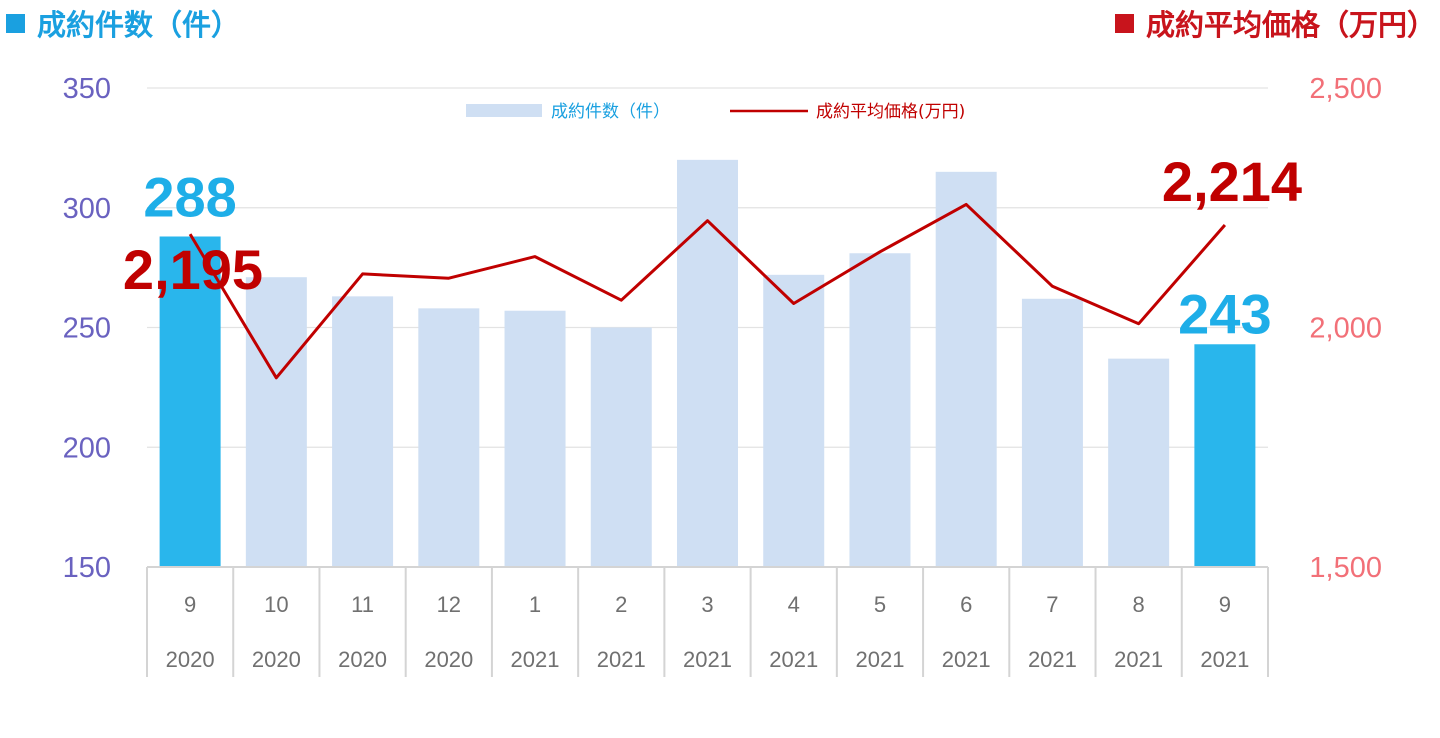  I want to click on data-label: 243, so click(1224, 313).